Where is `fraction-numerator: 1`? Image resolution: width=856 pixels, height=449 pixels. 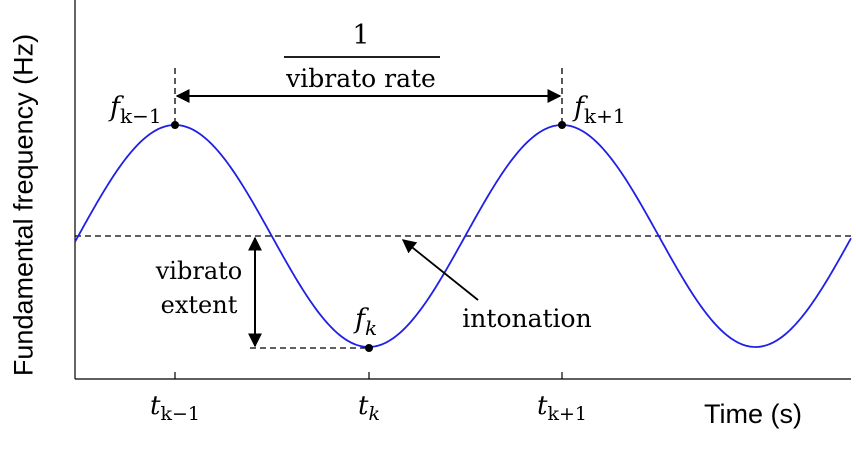
fraction-numerator: 1 is located at coordinates (360, 35).